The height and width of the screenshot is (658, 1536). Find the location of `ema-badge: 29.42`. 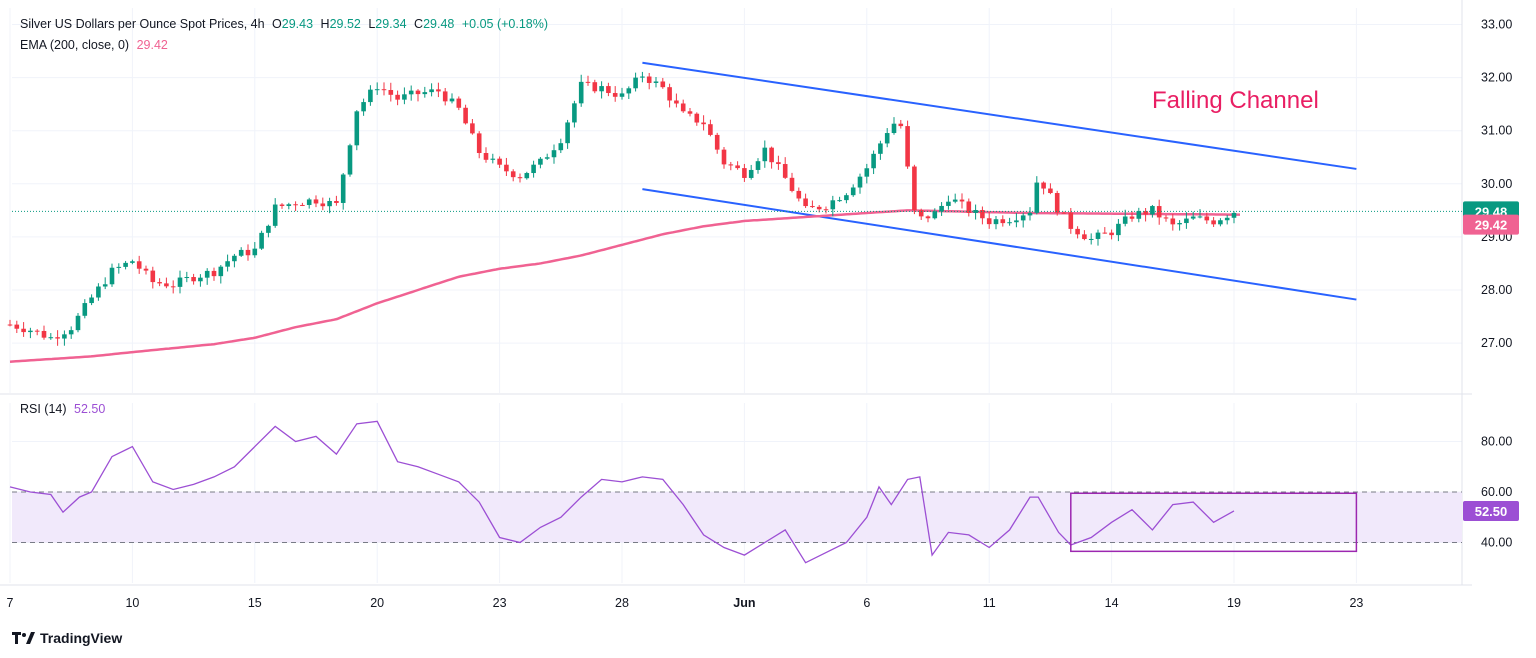

ema-badge: 29.42 is located at coordinates (1491, 225).